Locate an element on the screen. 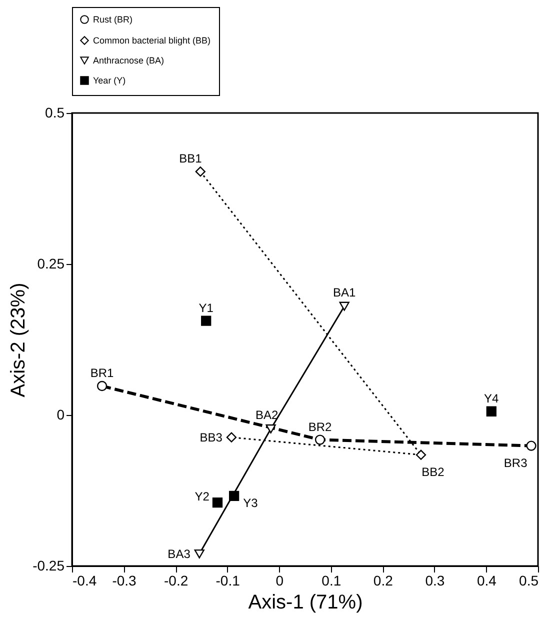  x-tick-label: 0.3 is located at coordinates (435, 580).